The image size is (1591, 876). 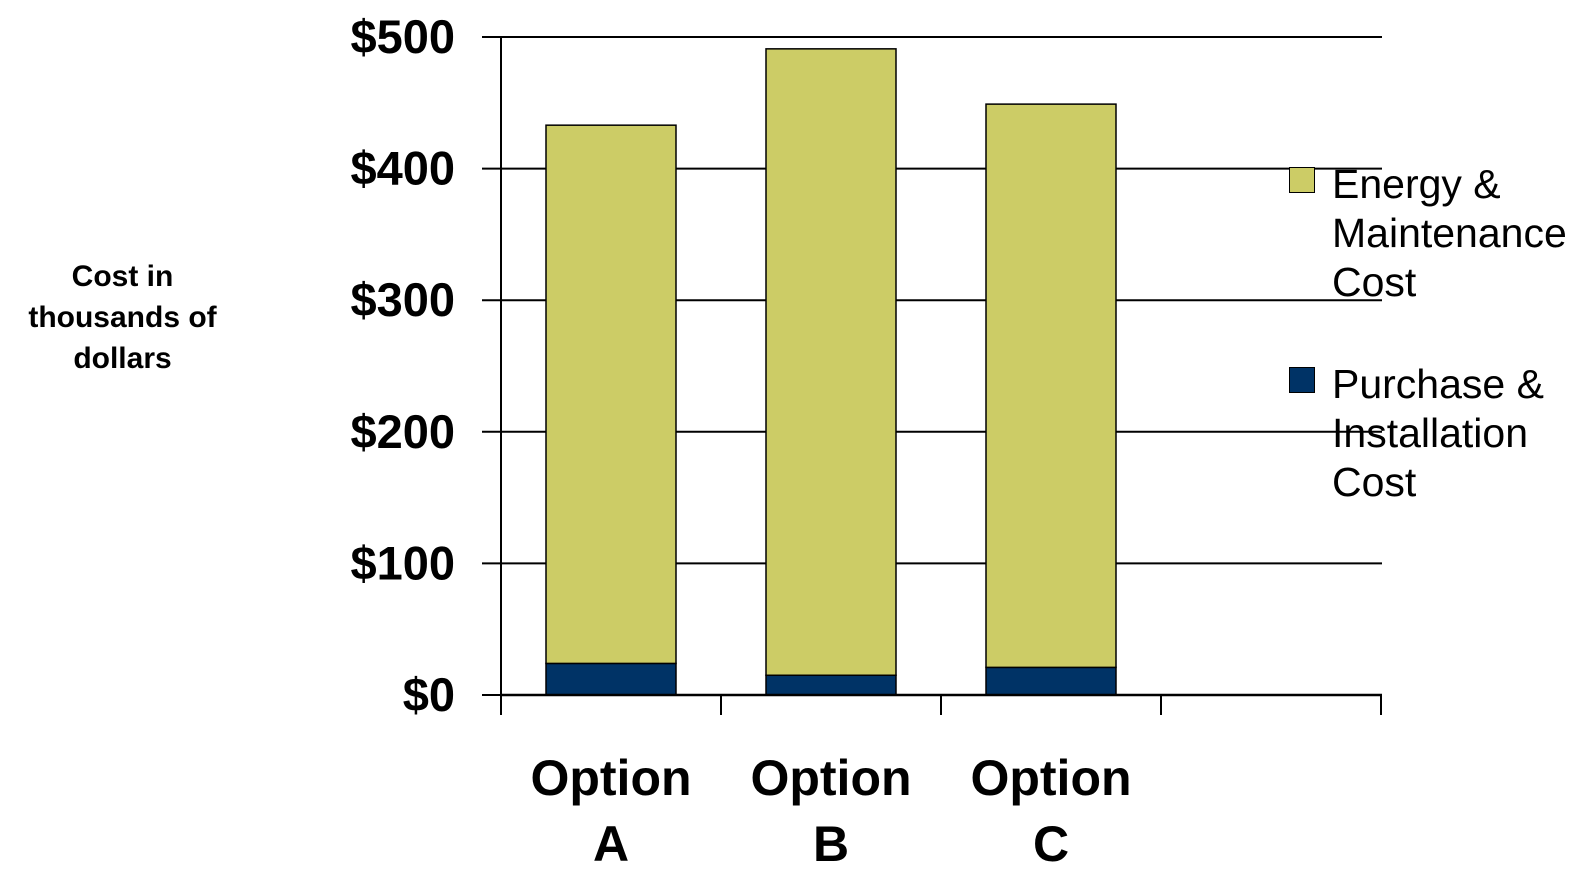 What do you see at coordinates (402, 299) in the screenshot?
I see `y-tick-label: $300` at bounding box center [402, 299].